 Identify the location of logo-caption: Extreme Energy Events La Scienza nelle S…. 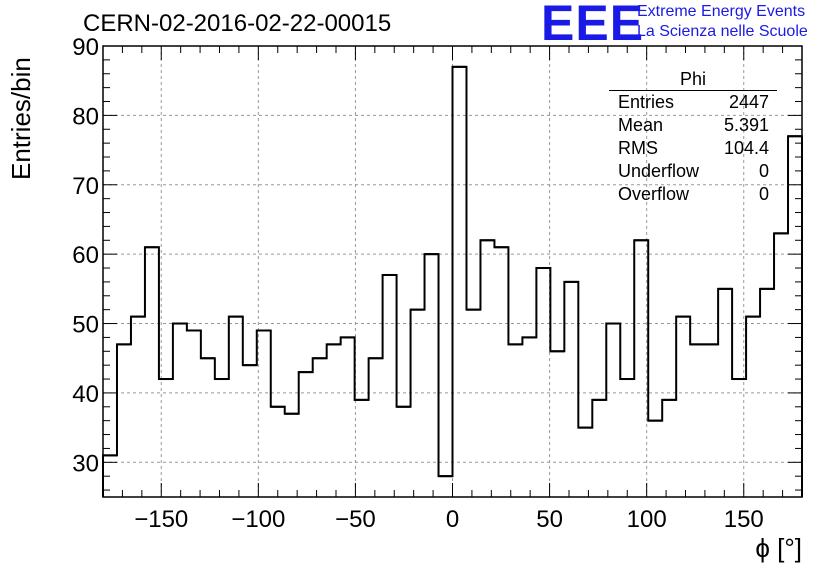
(722, 22).